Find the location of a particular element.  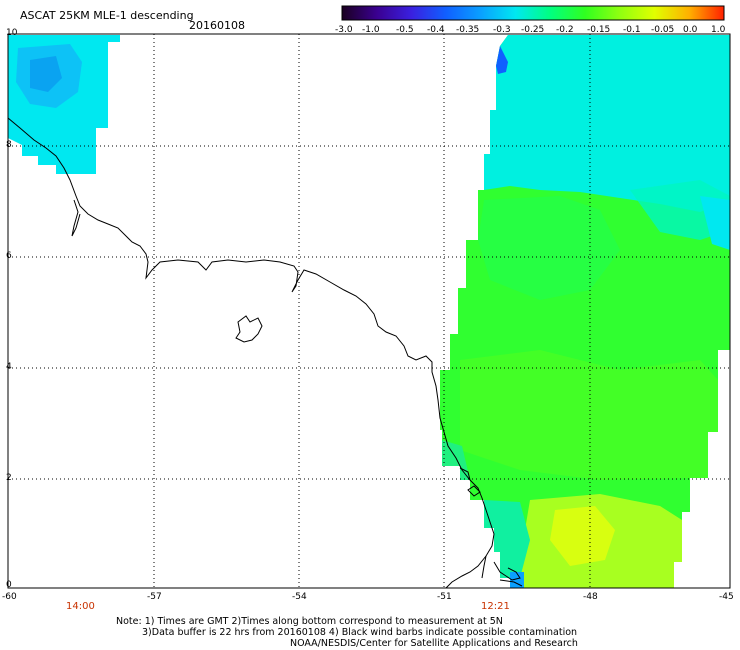

y-tick-label: 8 is located at coordinates (9, 145).